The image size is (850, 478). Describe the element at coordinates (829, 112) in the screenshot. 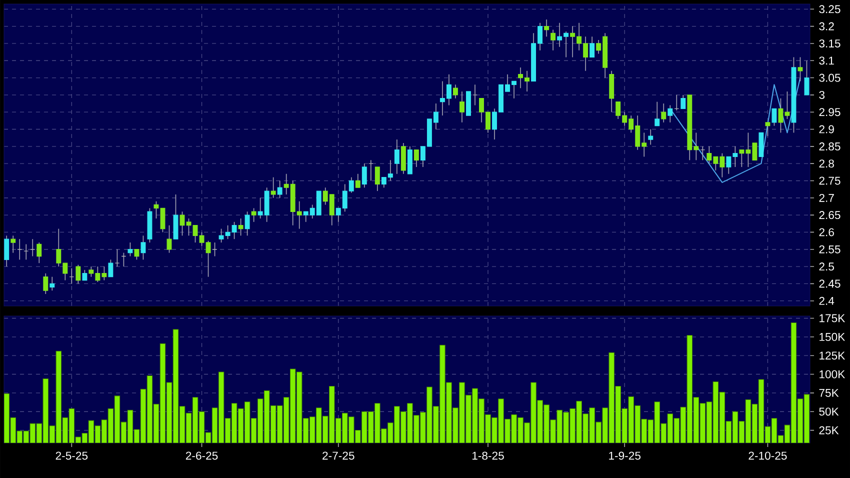

I see `y-tick-label: 2.95` at that location.